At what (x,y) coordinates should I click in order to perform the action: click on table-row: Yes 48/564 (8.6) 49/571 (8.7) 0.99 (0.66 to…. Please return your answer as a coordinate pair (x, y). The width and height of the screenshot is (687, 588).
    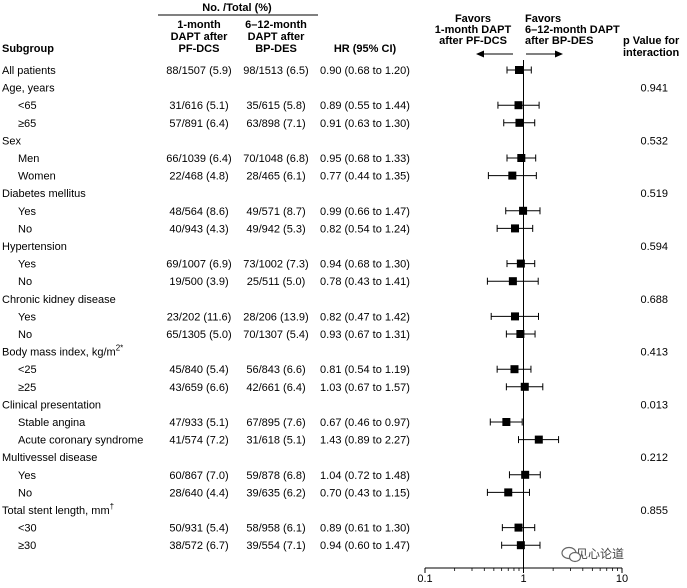
    Looking at the image, I should click on (214, 212).